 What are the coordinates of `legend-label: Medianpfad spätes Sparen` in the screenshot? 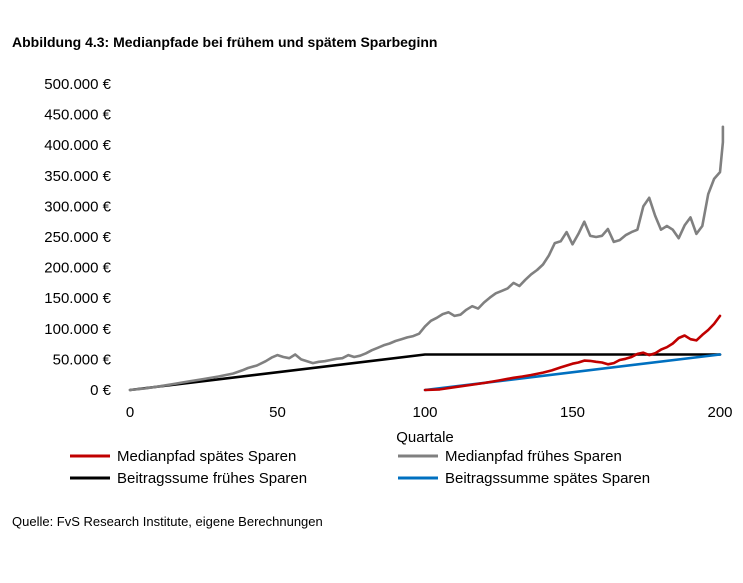 It's located at (206, 456).